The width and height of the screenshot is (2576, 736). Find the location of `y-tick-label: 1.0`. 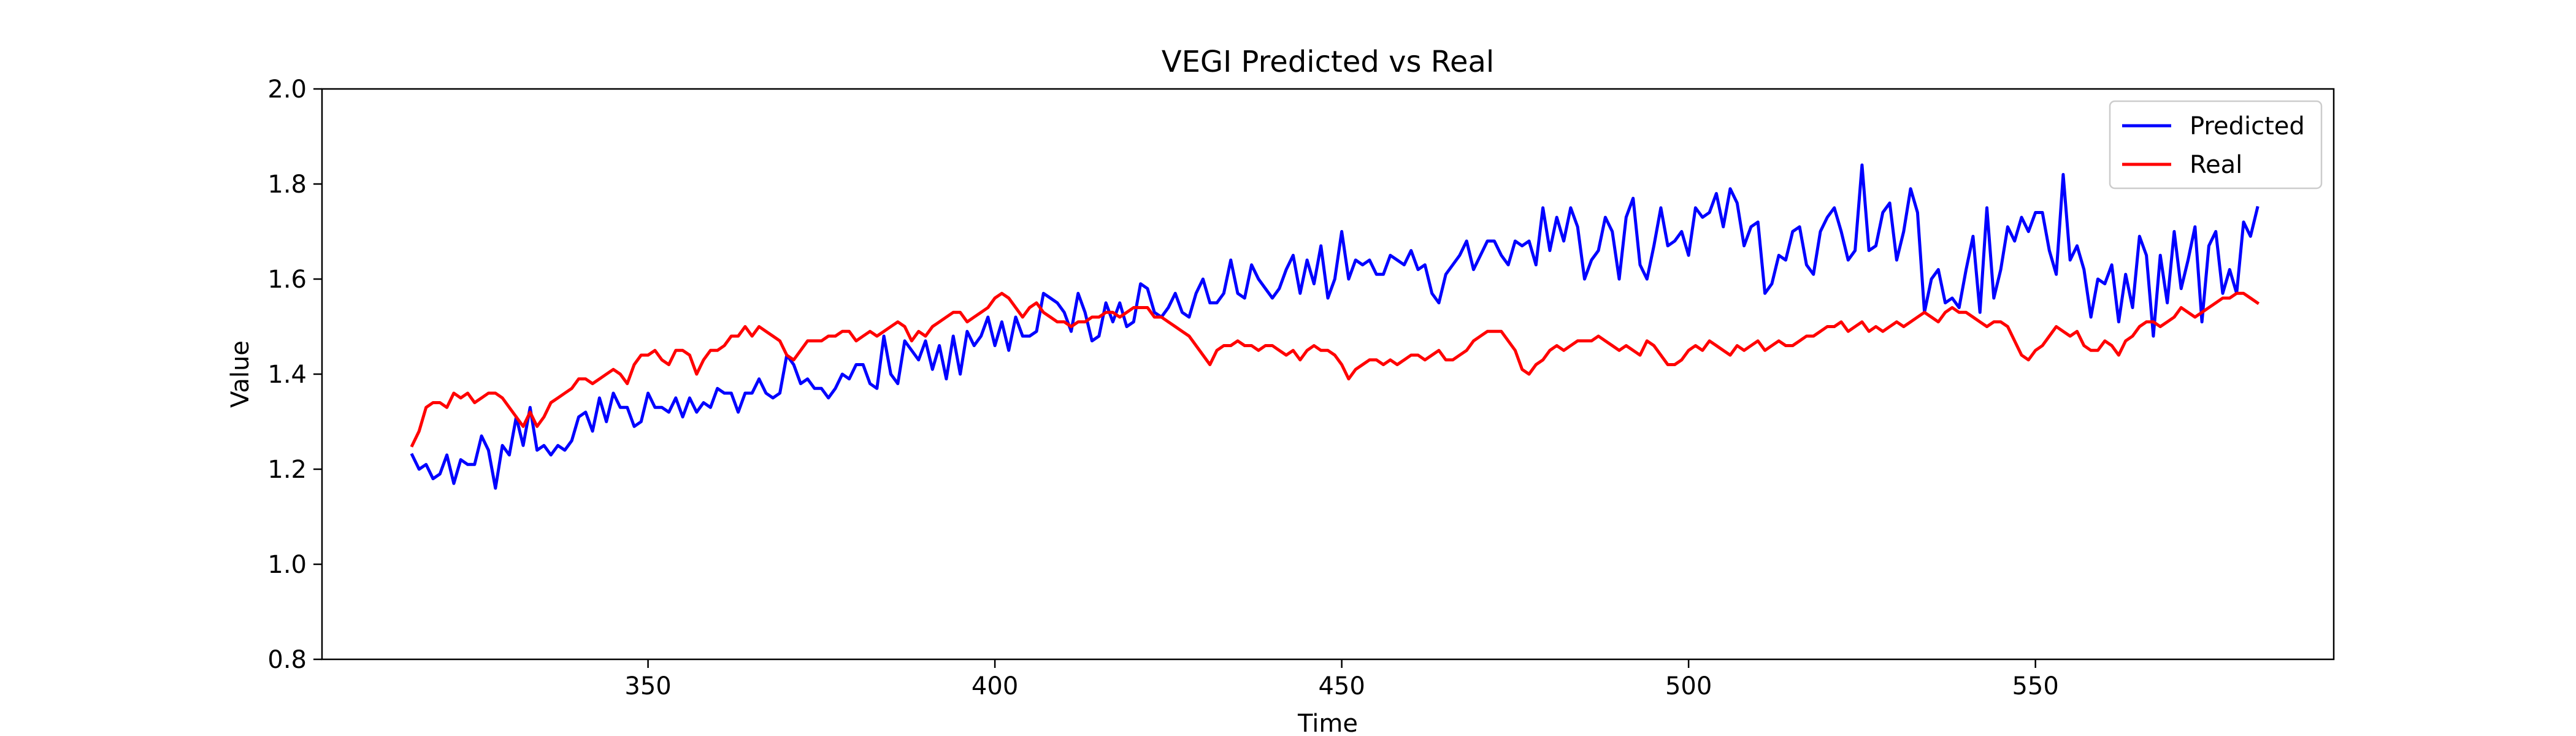

y-tick-label: 1.0 is located at coordinates (287, 565).